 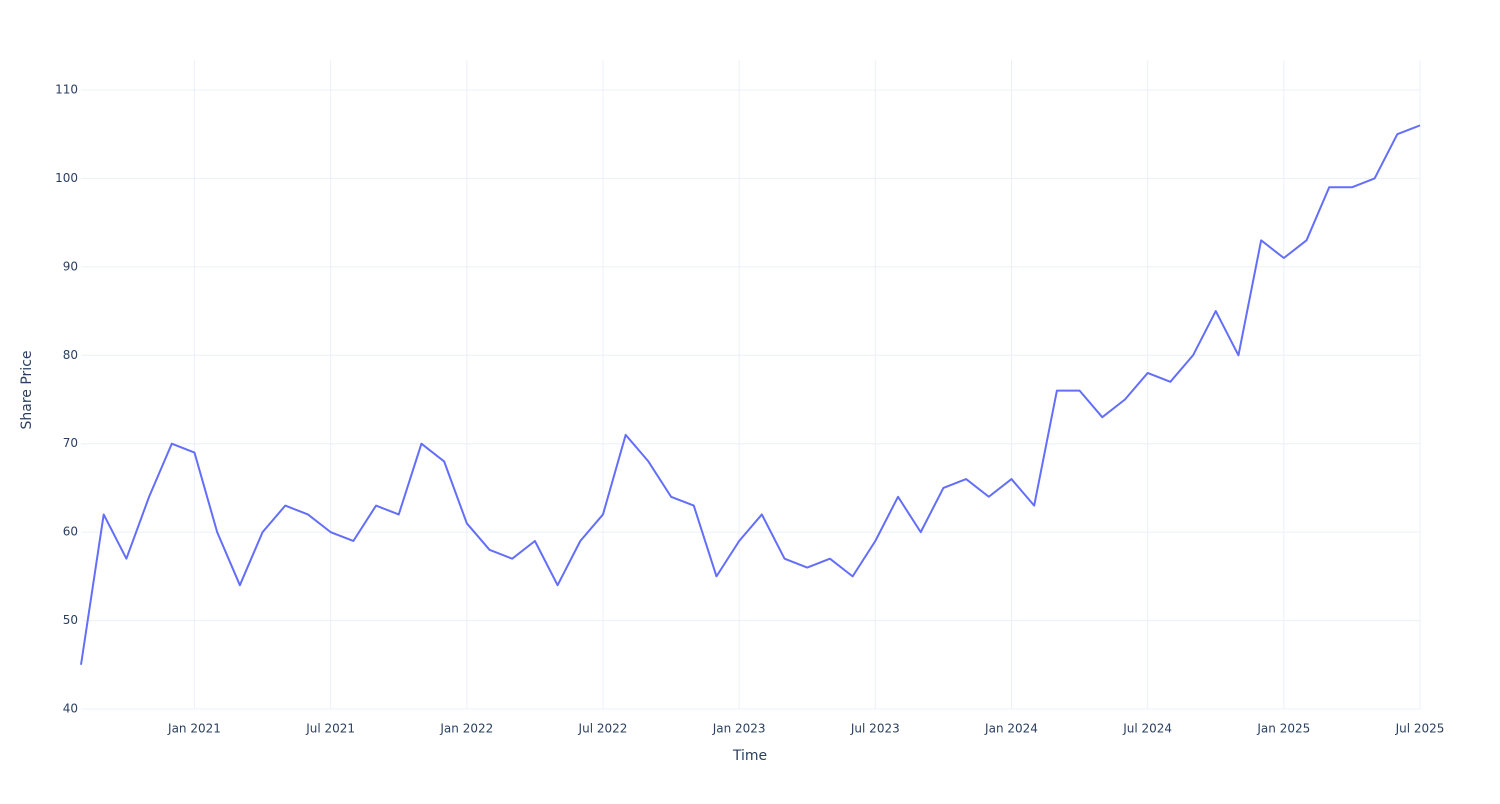 What do you see at coordinates (70, 355) in the screenshot?
I see `y-tick-label: 80` at bounding box center [70, 355].